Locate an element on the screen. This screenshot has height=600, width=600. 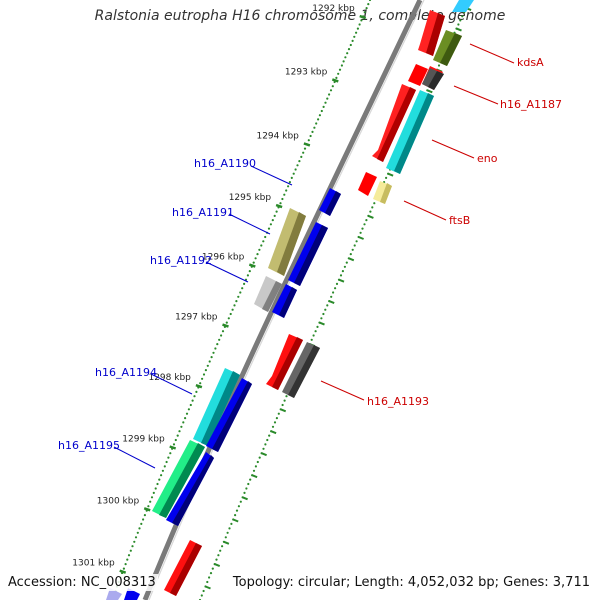
gene-label-h16_A1191: h16_A1191 is located at coordinates (203, 212).